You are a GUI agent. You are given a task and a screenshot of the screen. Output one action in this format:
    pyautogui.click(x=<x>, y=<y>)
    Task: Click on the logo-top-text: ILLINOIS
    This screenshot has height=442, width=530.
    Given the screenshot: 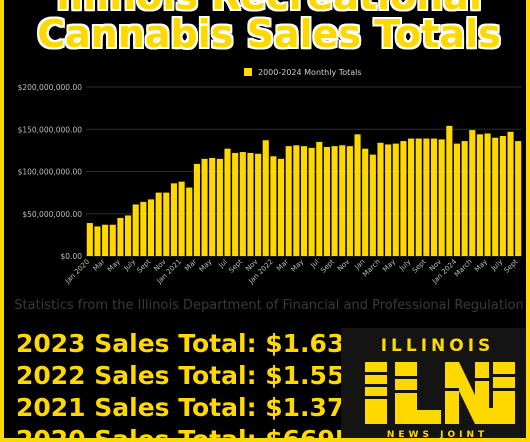 What is the action you would take?
    pyautogui.click(x=437, y=346)
    